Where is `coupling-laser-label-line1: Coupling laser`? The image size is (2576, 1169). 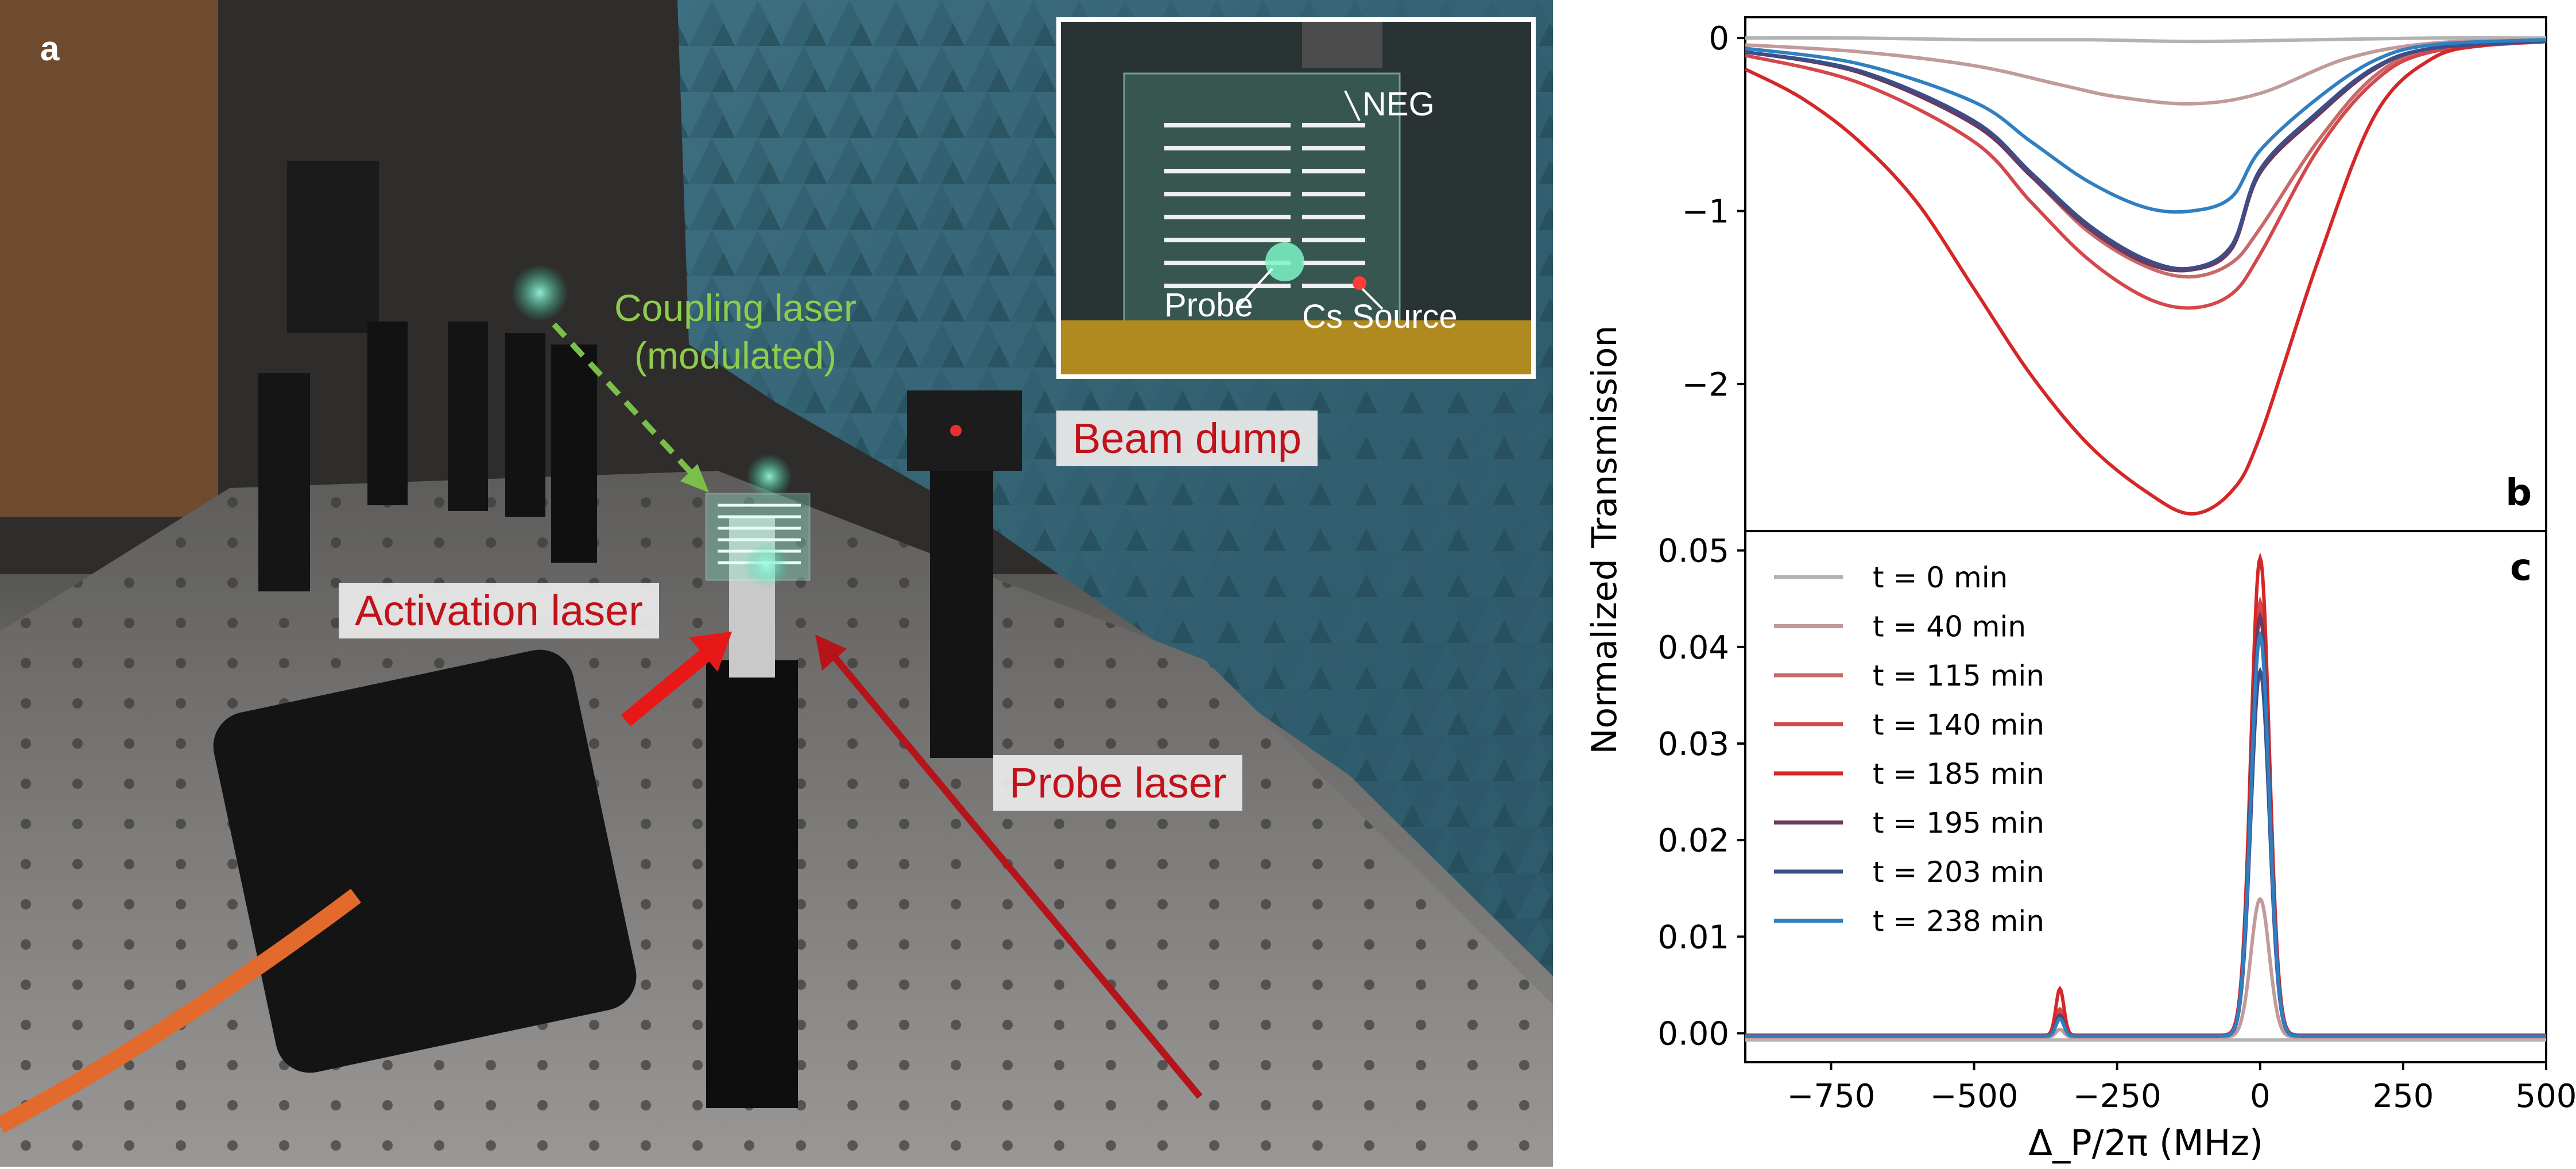
coupling-laser-label-line1: Coupling laser is located at coordinates (735, 308).